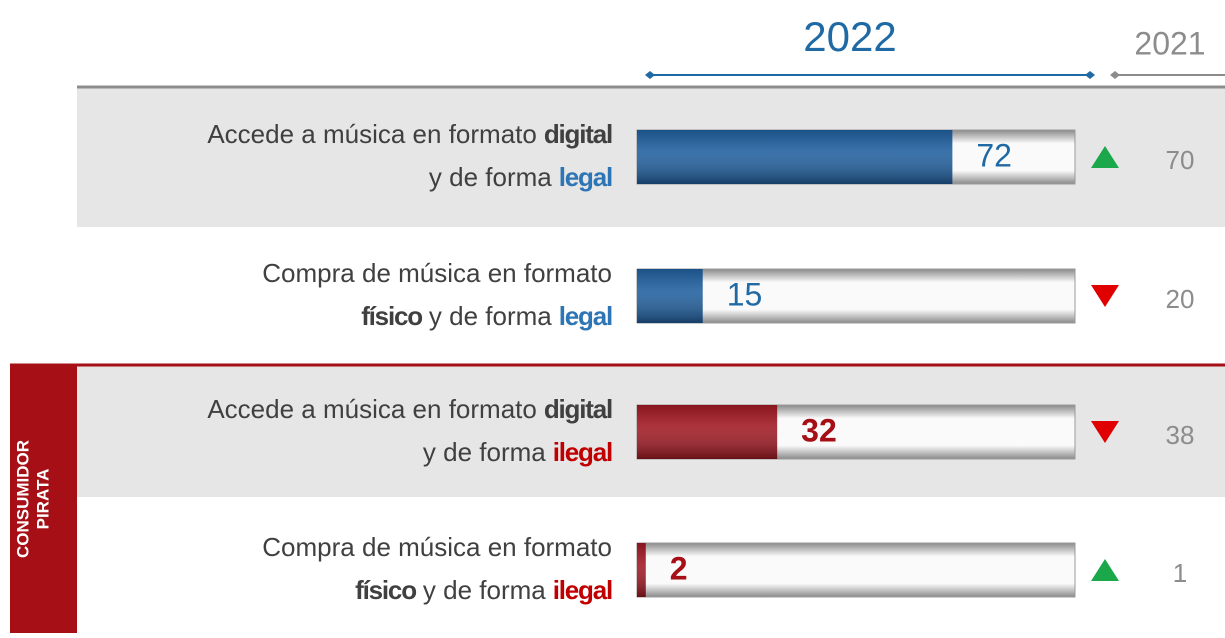  Describe the element at coordinates (849, 36) in the screenshot. I see `year-header: 2022` at that location.